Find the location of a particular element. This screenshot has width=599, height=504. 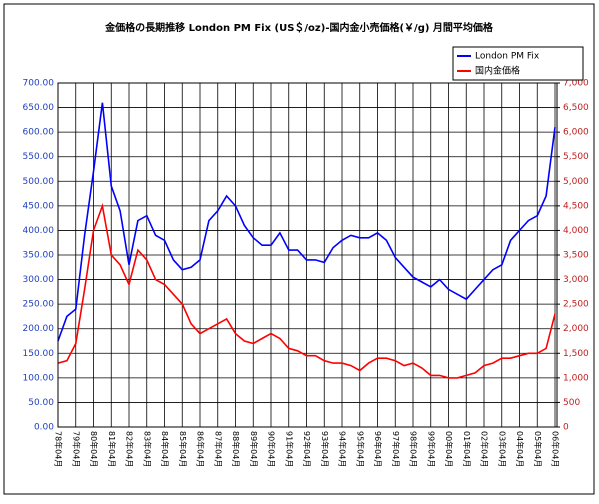

legend-box is located at coordinates (518, 63).